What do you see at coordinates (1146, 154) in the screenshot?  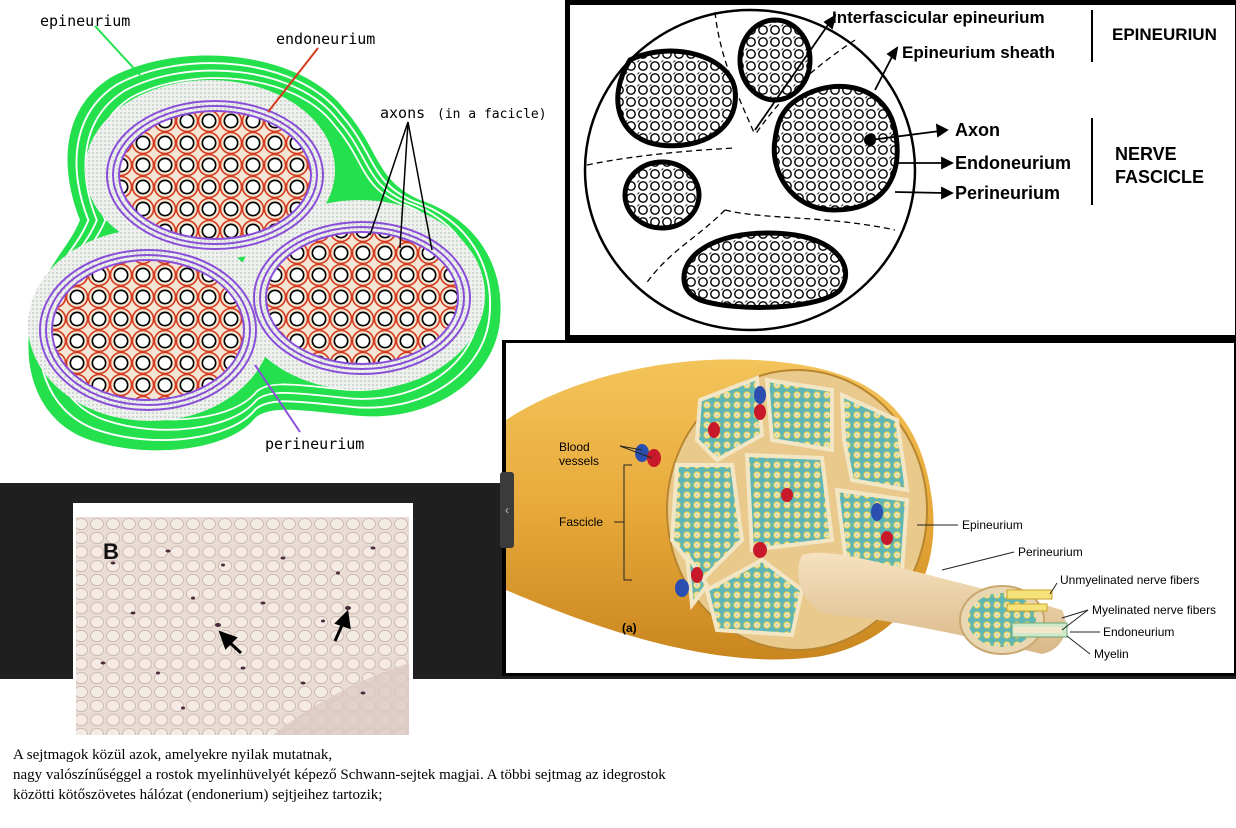 I see `label-group-nerve: NERVE` at bounding box center [1146, 154].